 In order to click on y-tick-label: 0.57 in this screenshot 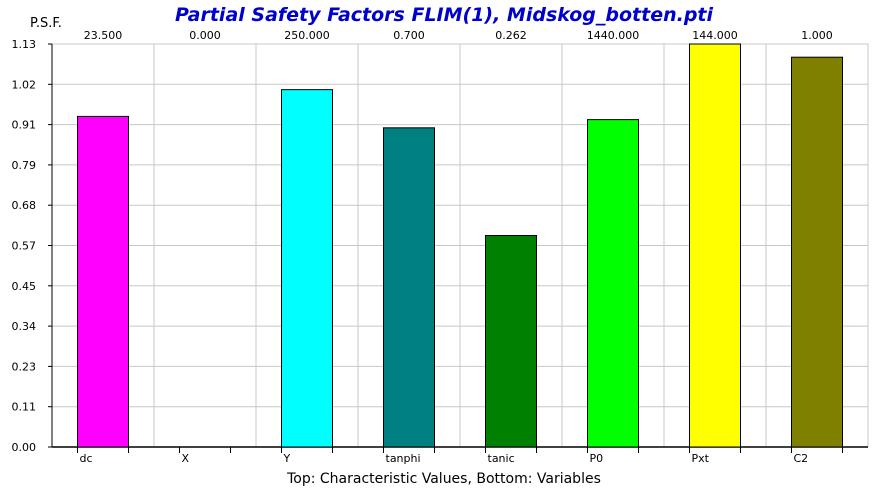, I will do `click(24, 246)`.